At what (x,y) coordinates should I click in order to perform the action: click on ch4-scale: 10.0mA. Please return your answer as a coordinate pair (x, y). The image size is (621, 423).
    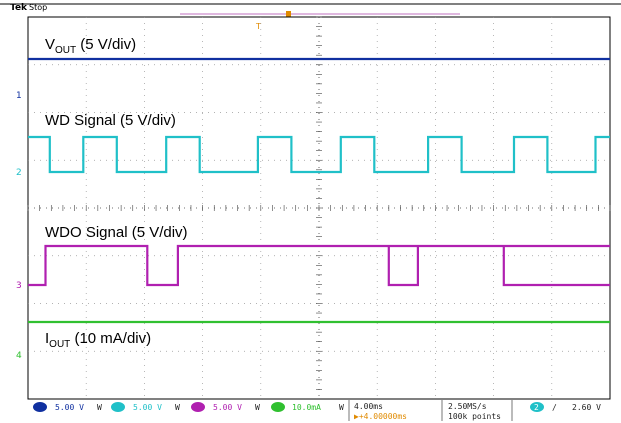
    Looking at the image, I should click on (306, 407).